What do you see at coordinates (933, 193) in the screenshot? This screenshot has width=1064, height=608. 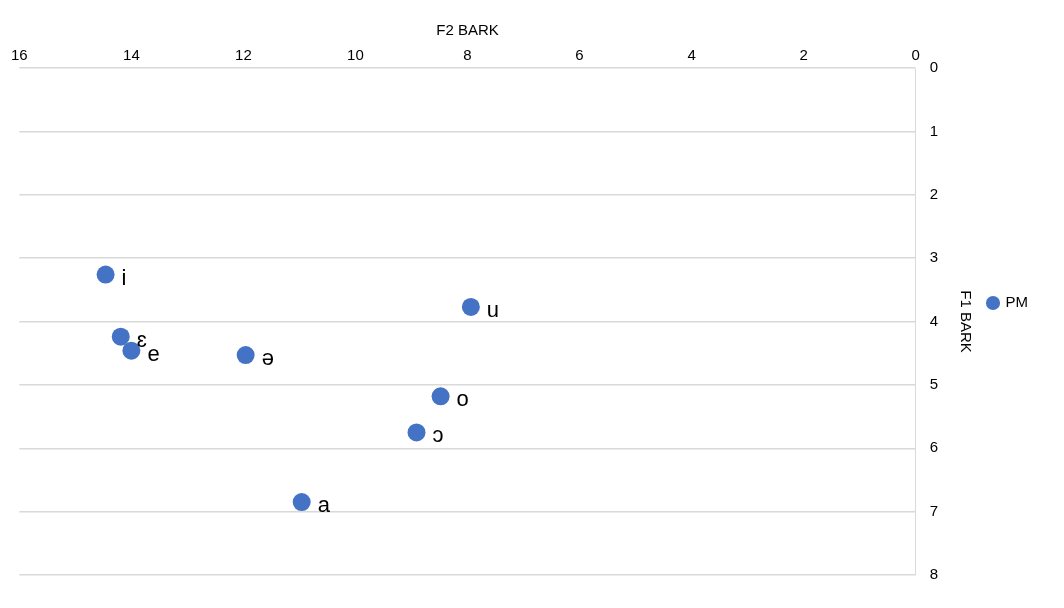 I see `y-tick-label: 2` at bounding box center [933, 193].